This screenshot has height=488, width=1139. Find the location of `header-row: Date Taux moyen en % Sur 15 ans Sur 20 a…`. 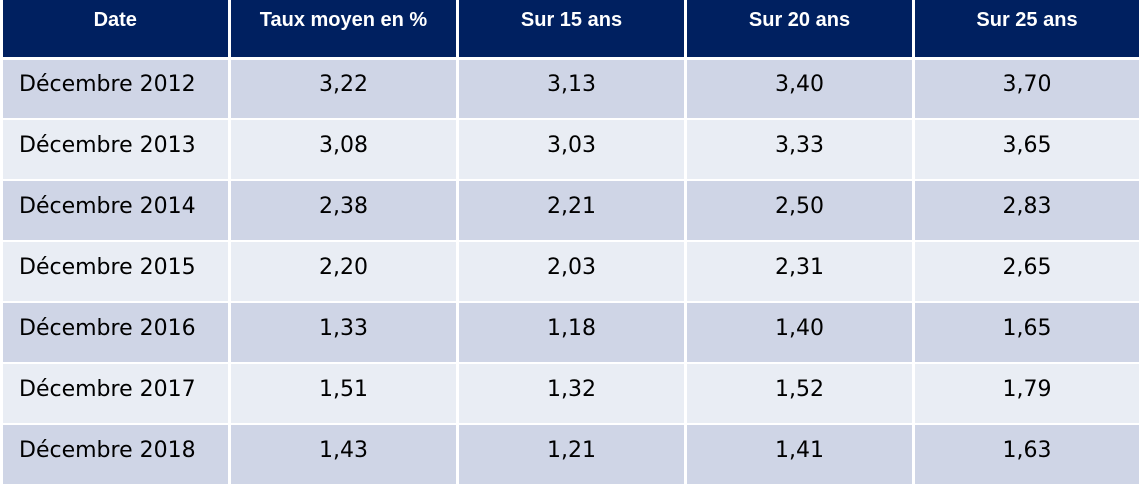

header-row: Date Taux moyen en % Sur 15 ans Sur 20 a… is located at coordinates (569, 30).